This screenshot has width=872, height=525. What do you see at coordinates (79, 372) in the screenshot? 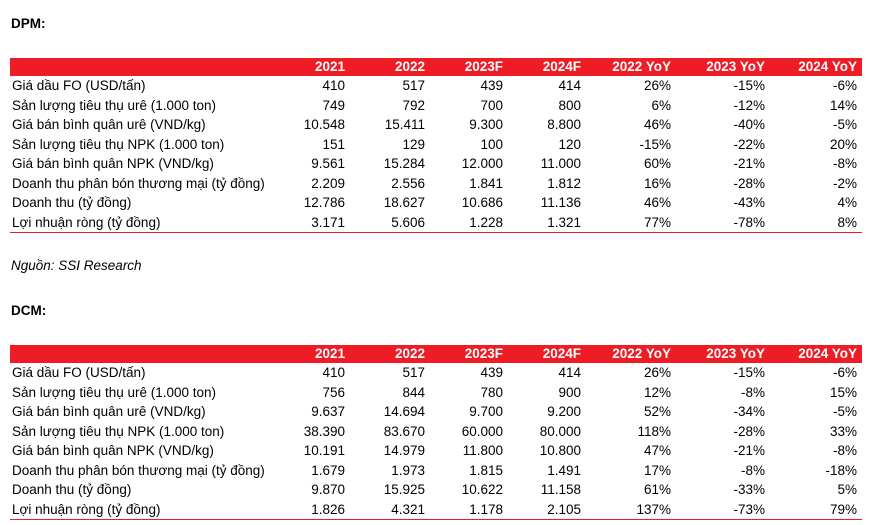
I see `row-label: Giá dầu FO (USD/tấn)` at bounding box center [79, 372].